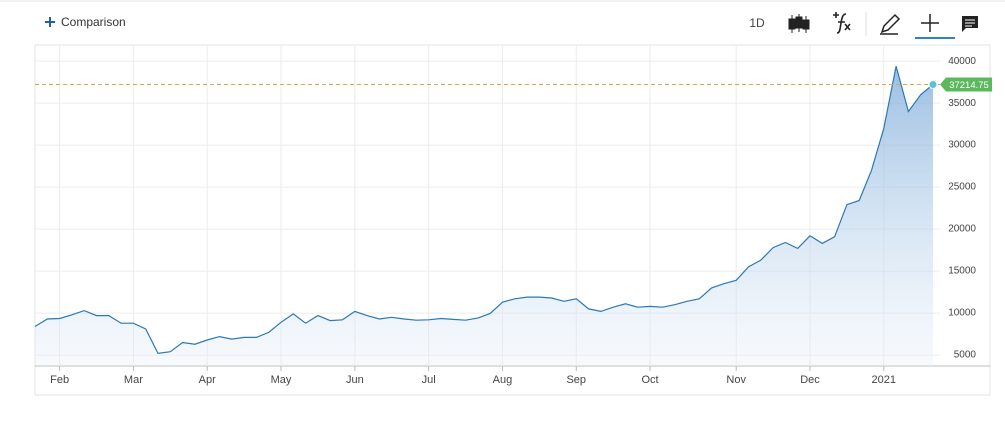  I want to click on x-tick-label: Jun, so click(355, 380).